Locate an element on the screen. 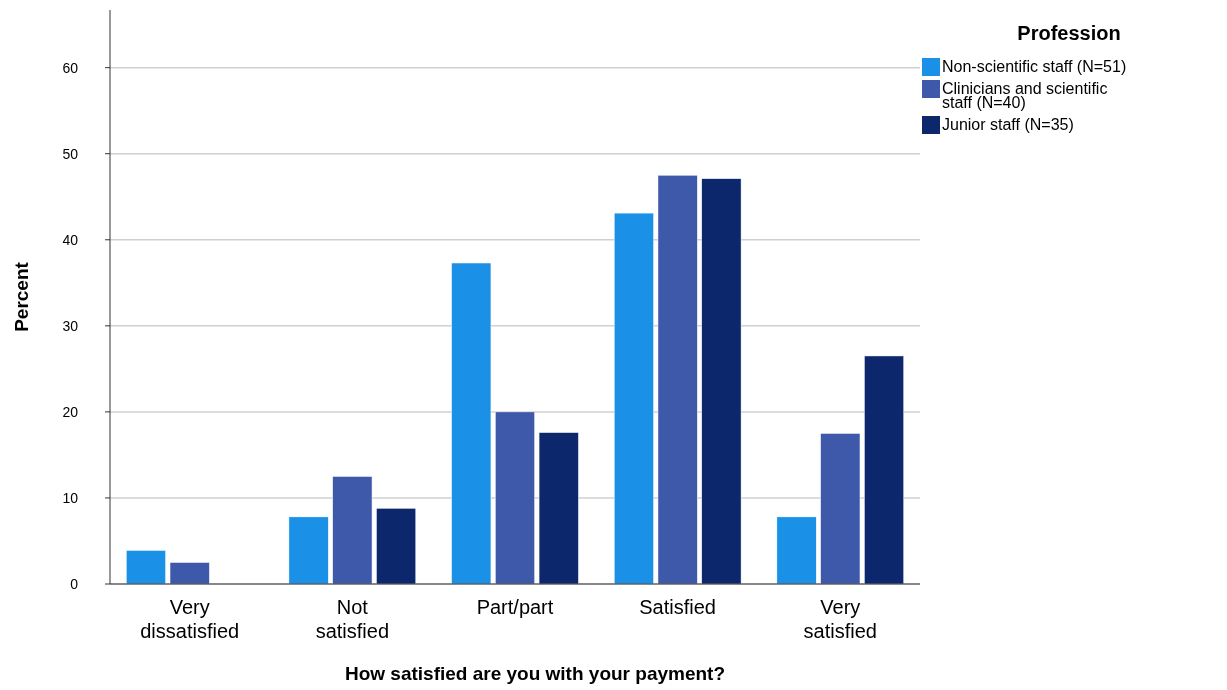 The image size is (1227, 690). y-tick-label: 0 is located at coordinates (74, 583).